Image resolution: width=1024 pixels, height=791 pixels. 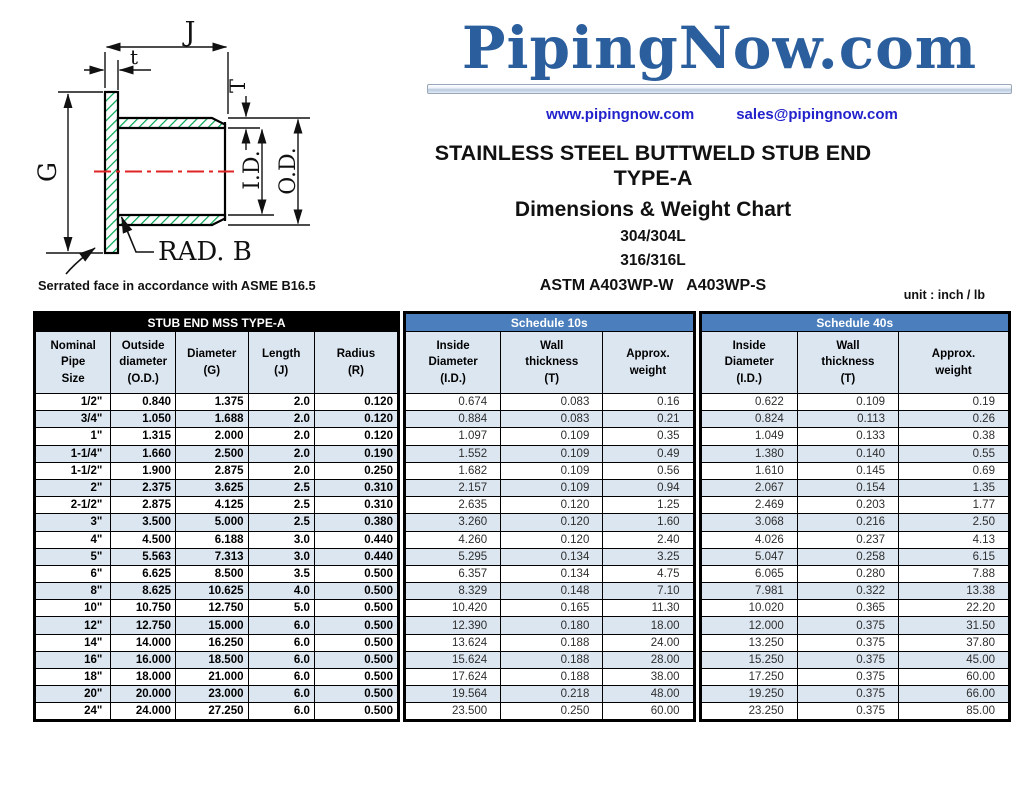 What do you see at coordinates (954, 419) in the screenshot?
I see `table-cell: 0.26` at bounding box center [954, 419].